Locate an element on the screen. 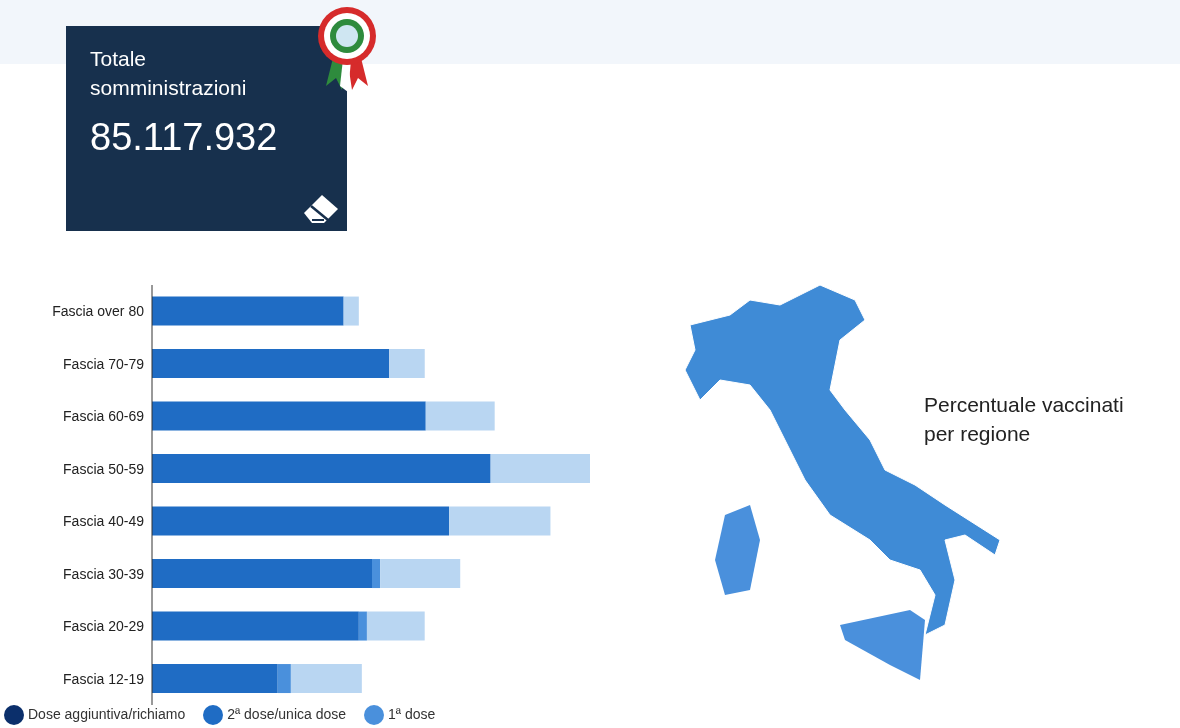  legend-label: Dose aggiuntiva/richiamo is located at coordinates (107, 713).